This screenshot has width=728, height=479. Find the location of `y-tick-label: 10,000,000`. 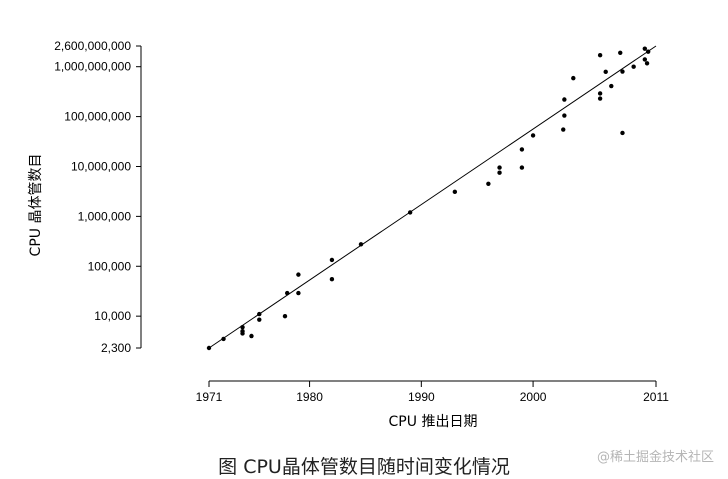

y-tick-label: 10,000,000 is located at coordinates (101, 166).